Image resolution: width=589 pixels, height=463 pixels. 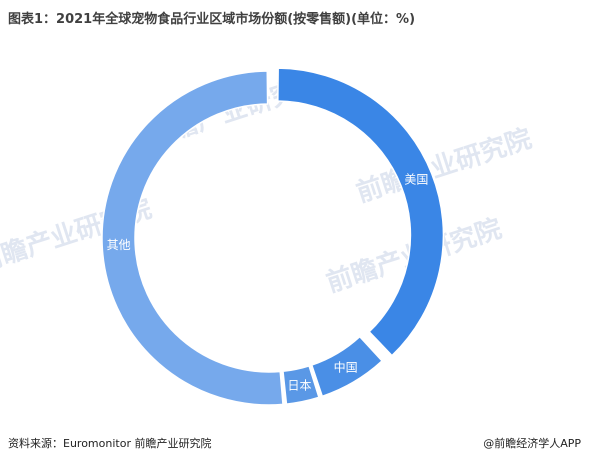 I want to click on slice-label-3: 其他, so click(x=119, y=245).